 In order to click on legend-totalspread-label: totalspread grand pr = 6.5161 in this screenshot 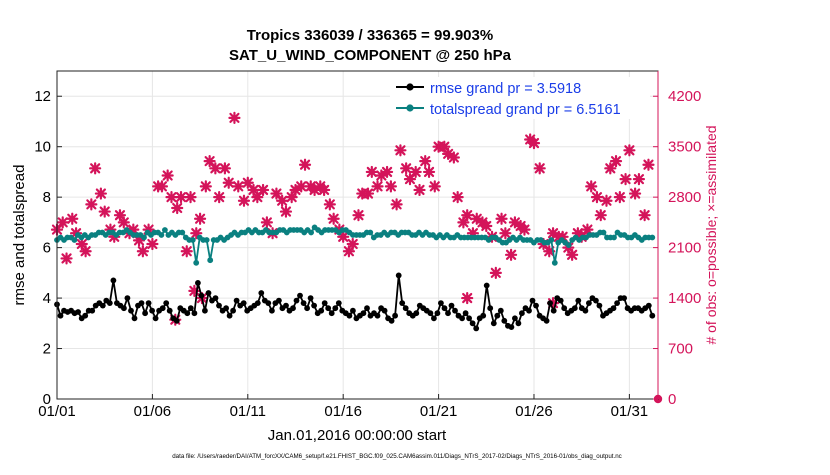, I will do `click(525, 110)`.